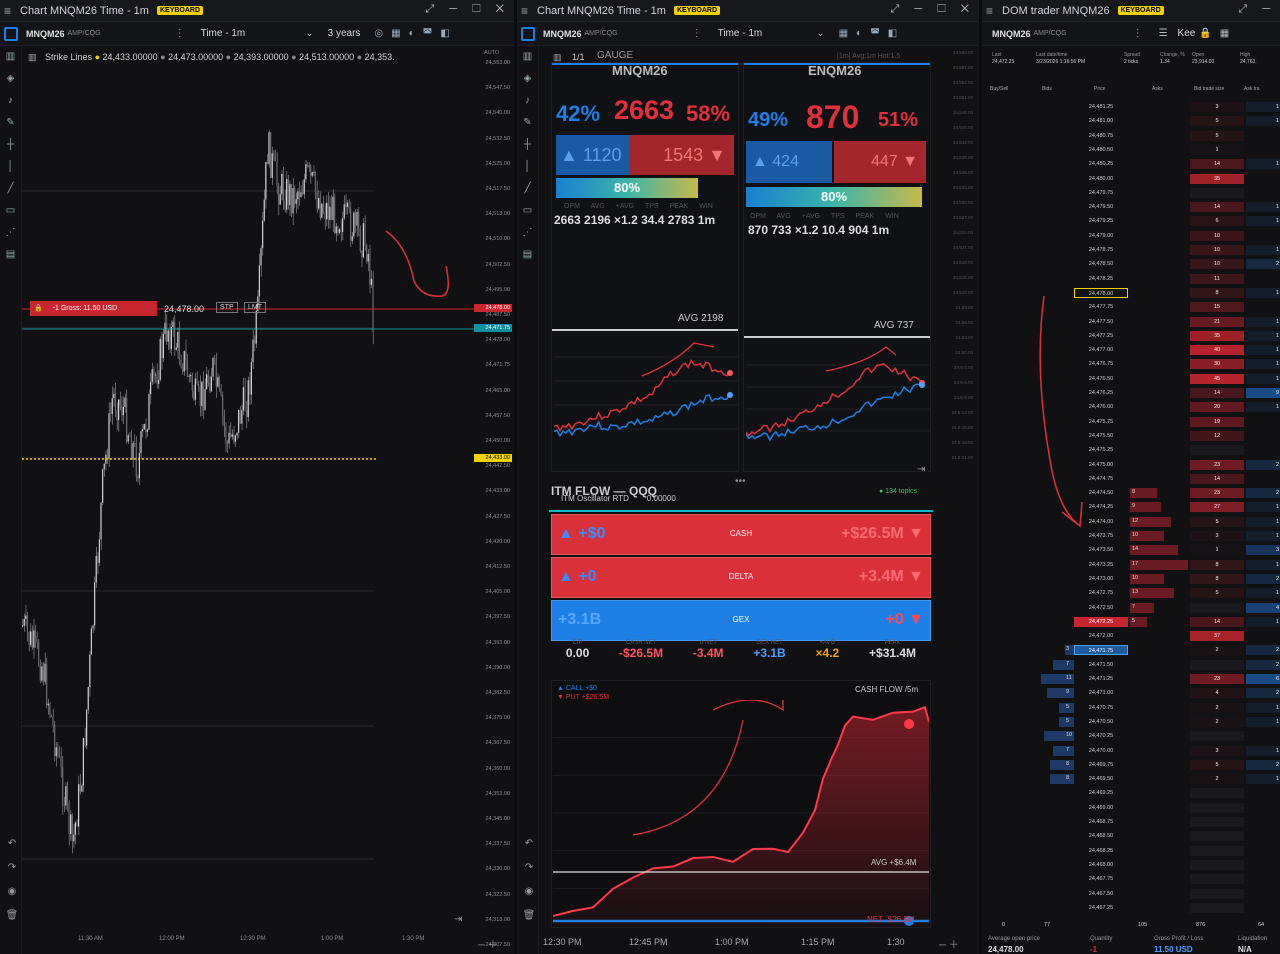  Describe the element at coordinates (344, 33) in the screenshot. I see `range-select: 3 years` at that location.